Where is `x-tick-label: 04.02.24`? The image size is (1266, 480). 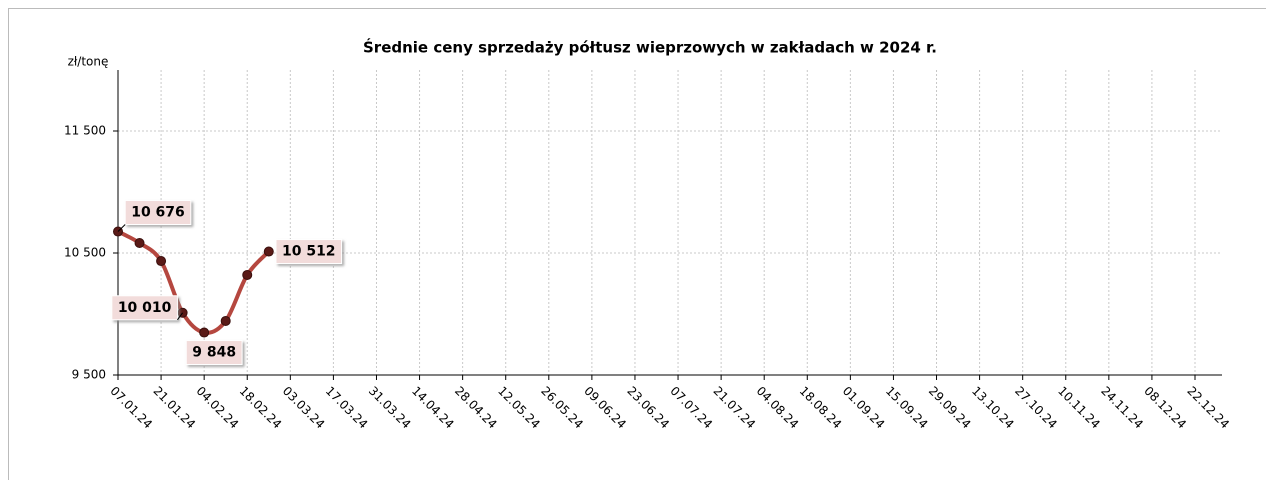 x-tick-label: 04.02.24 is located at coordinates (218, 408).